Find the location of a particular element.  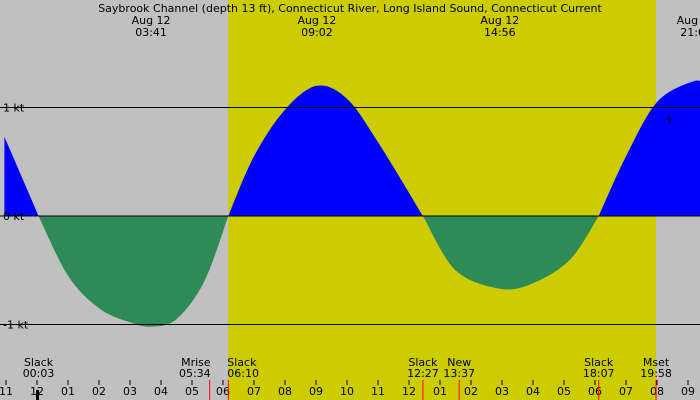

peak-time-label: 03:41 is located at coordinates (151, 32).